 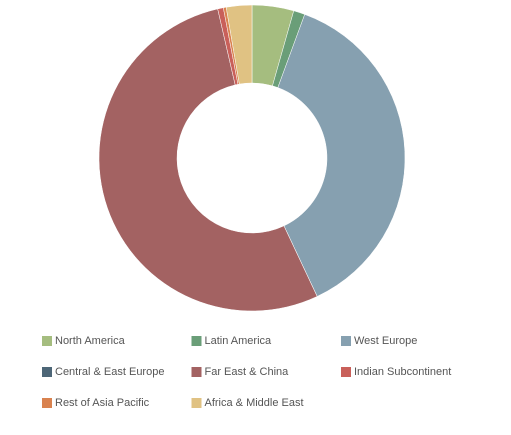 What do you see at coordinates (254, 403) in the screenshot?
I see `legend-label: Africa & Middle East` at bounding box center [254, 403].